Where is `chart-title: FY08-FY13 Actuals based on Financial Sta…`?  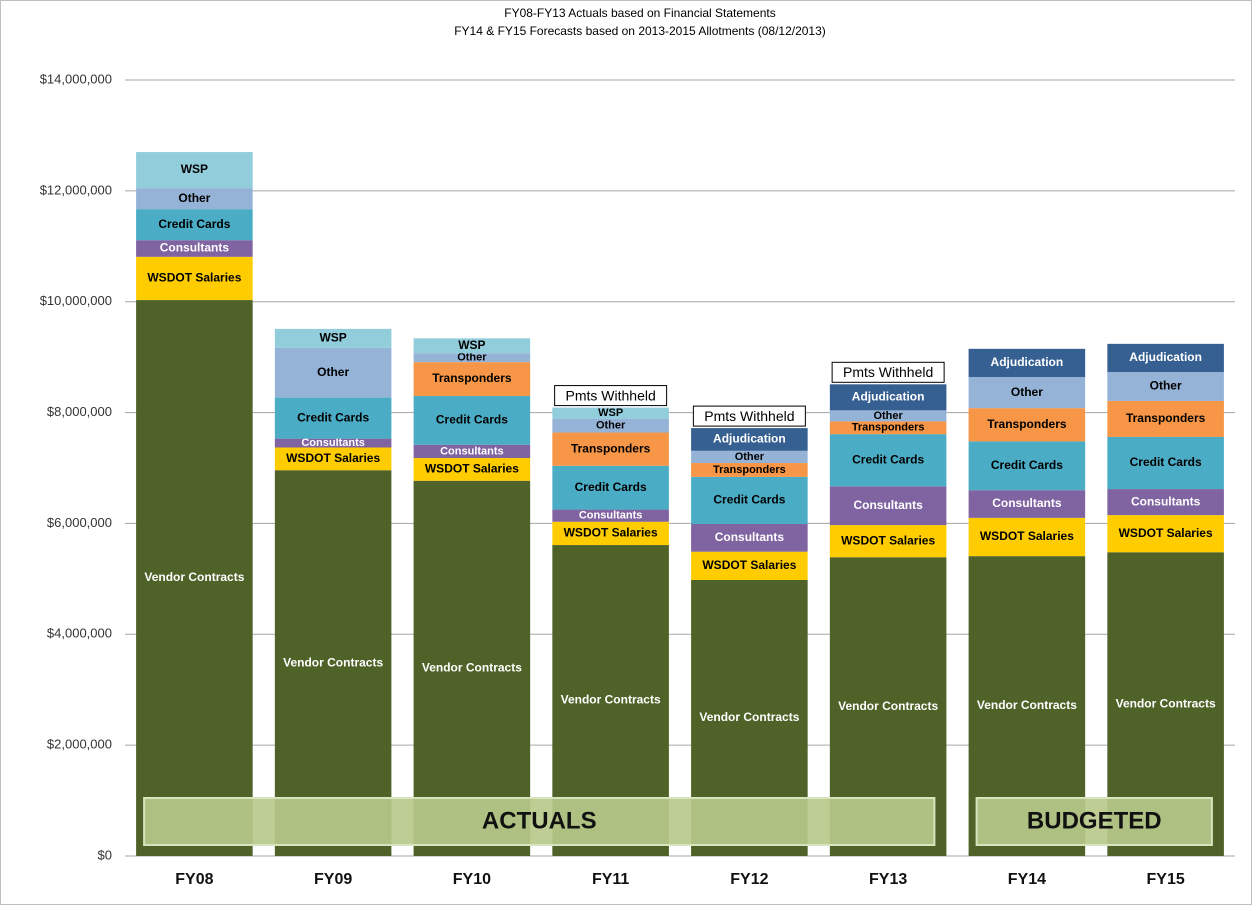
chart-title: FY08-FY13 Actuals based on Financial Sta… is located at coordinates (639, 13).